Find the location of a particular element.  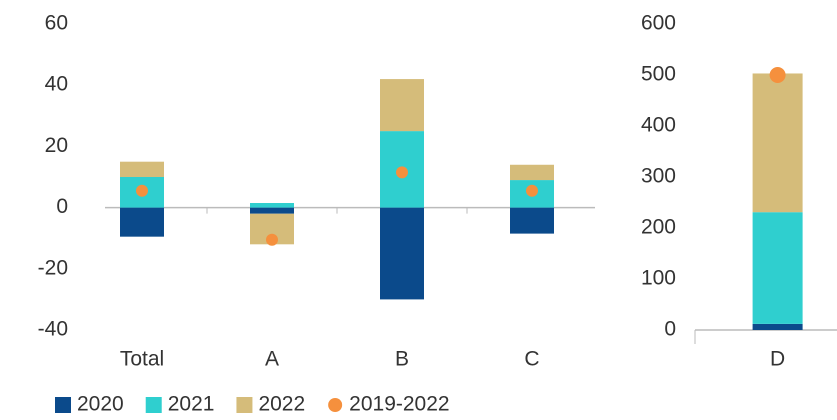

x-tick-label: A is located at coordinates (272, 359).